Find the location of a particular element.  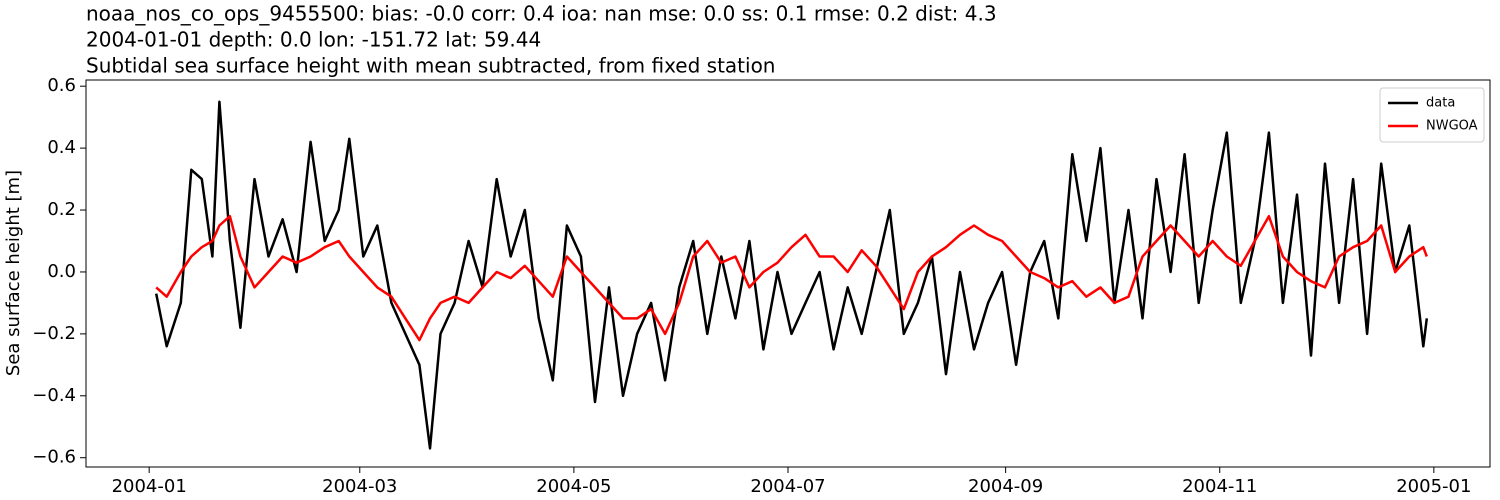

x-tick-label: 2004-09 is located at coordinates (1005, 486).